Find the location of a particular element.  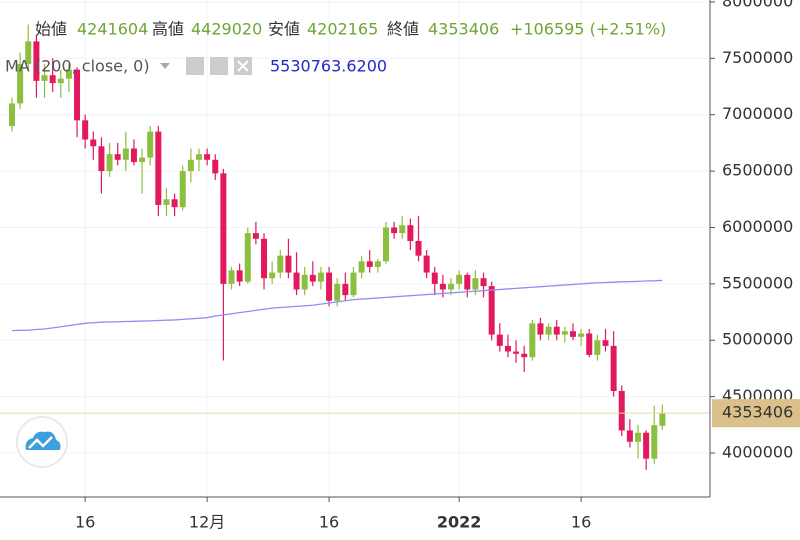

remove-icon is located at coordinates (243, 66).